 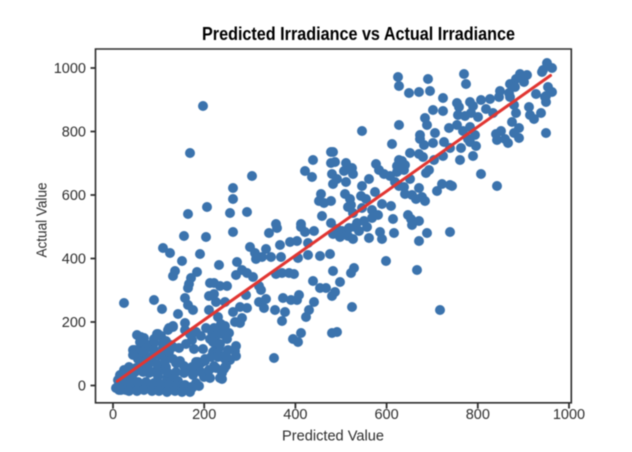 I want to click on svg-text: Actual Value, so click(x=43, y=220).